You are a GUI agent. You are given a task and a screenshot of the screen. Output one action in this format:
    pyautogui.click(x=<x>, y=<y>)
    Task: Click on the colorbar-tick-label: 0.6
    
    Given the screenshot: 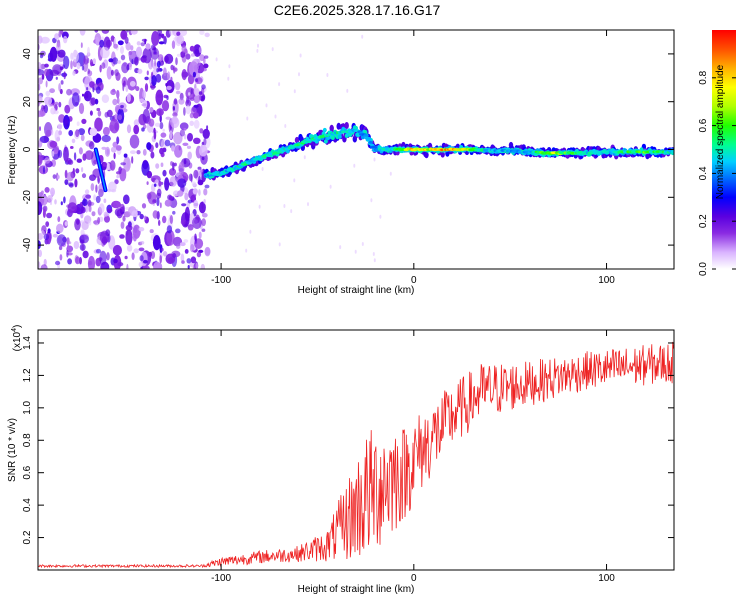 What is the action you would take?
    pyautogui.click(x=703, y=125)
    